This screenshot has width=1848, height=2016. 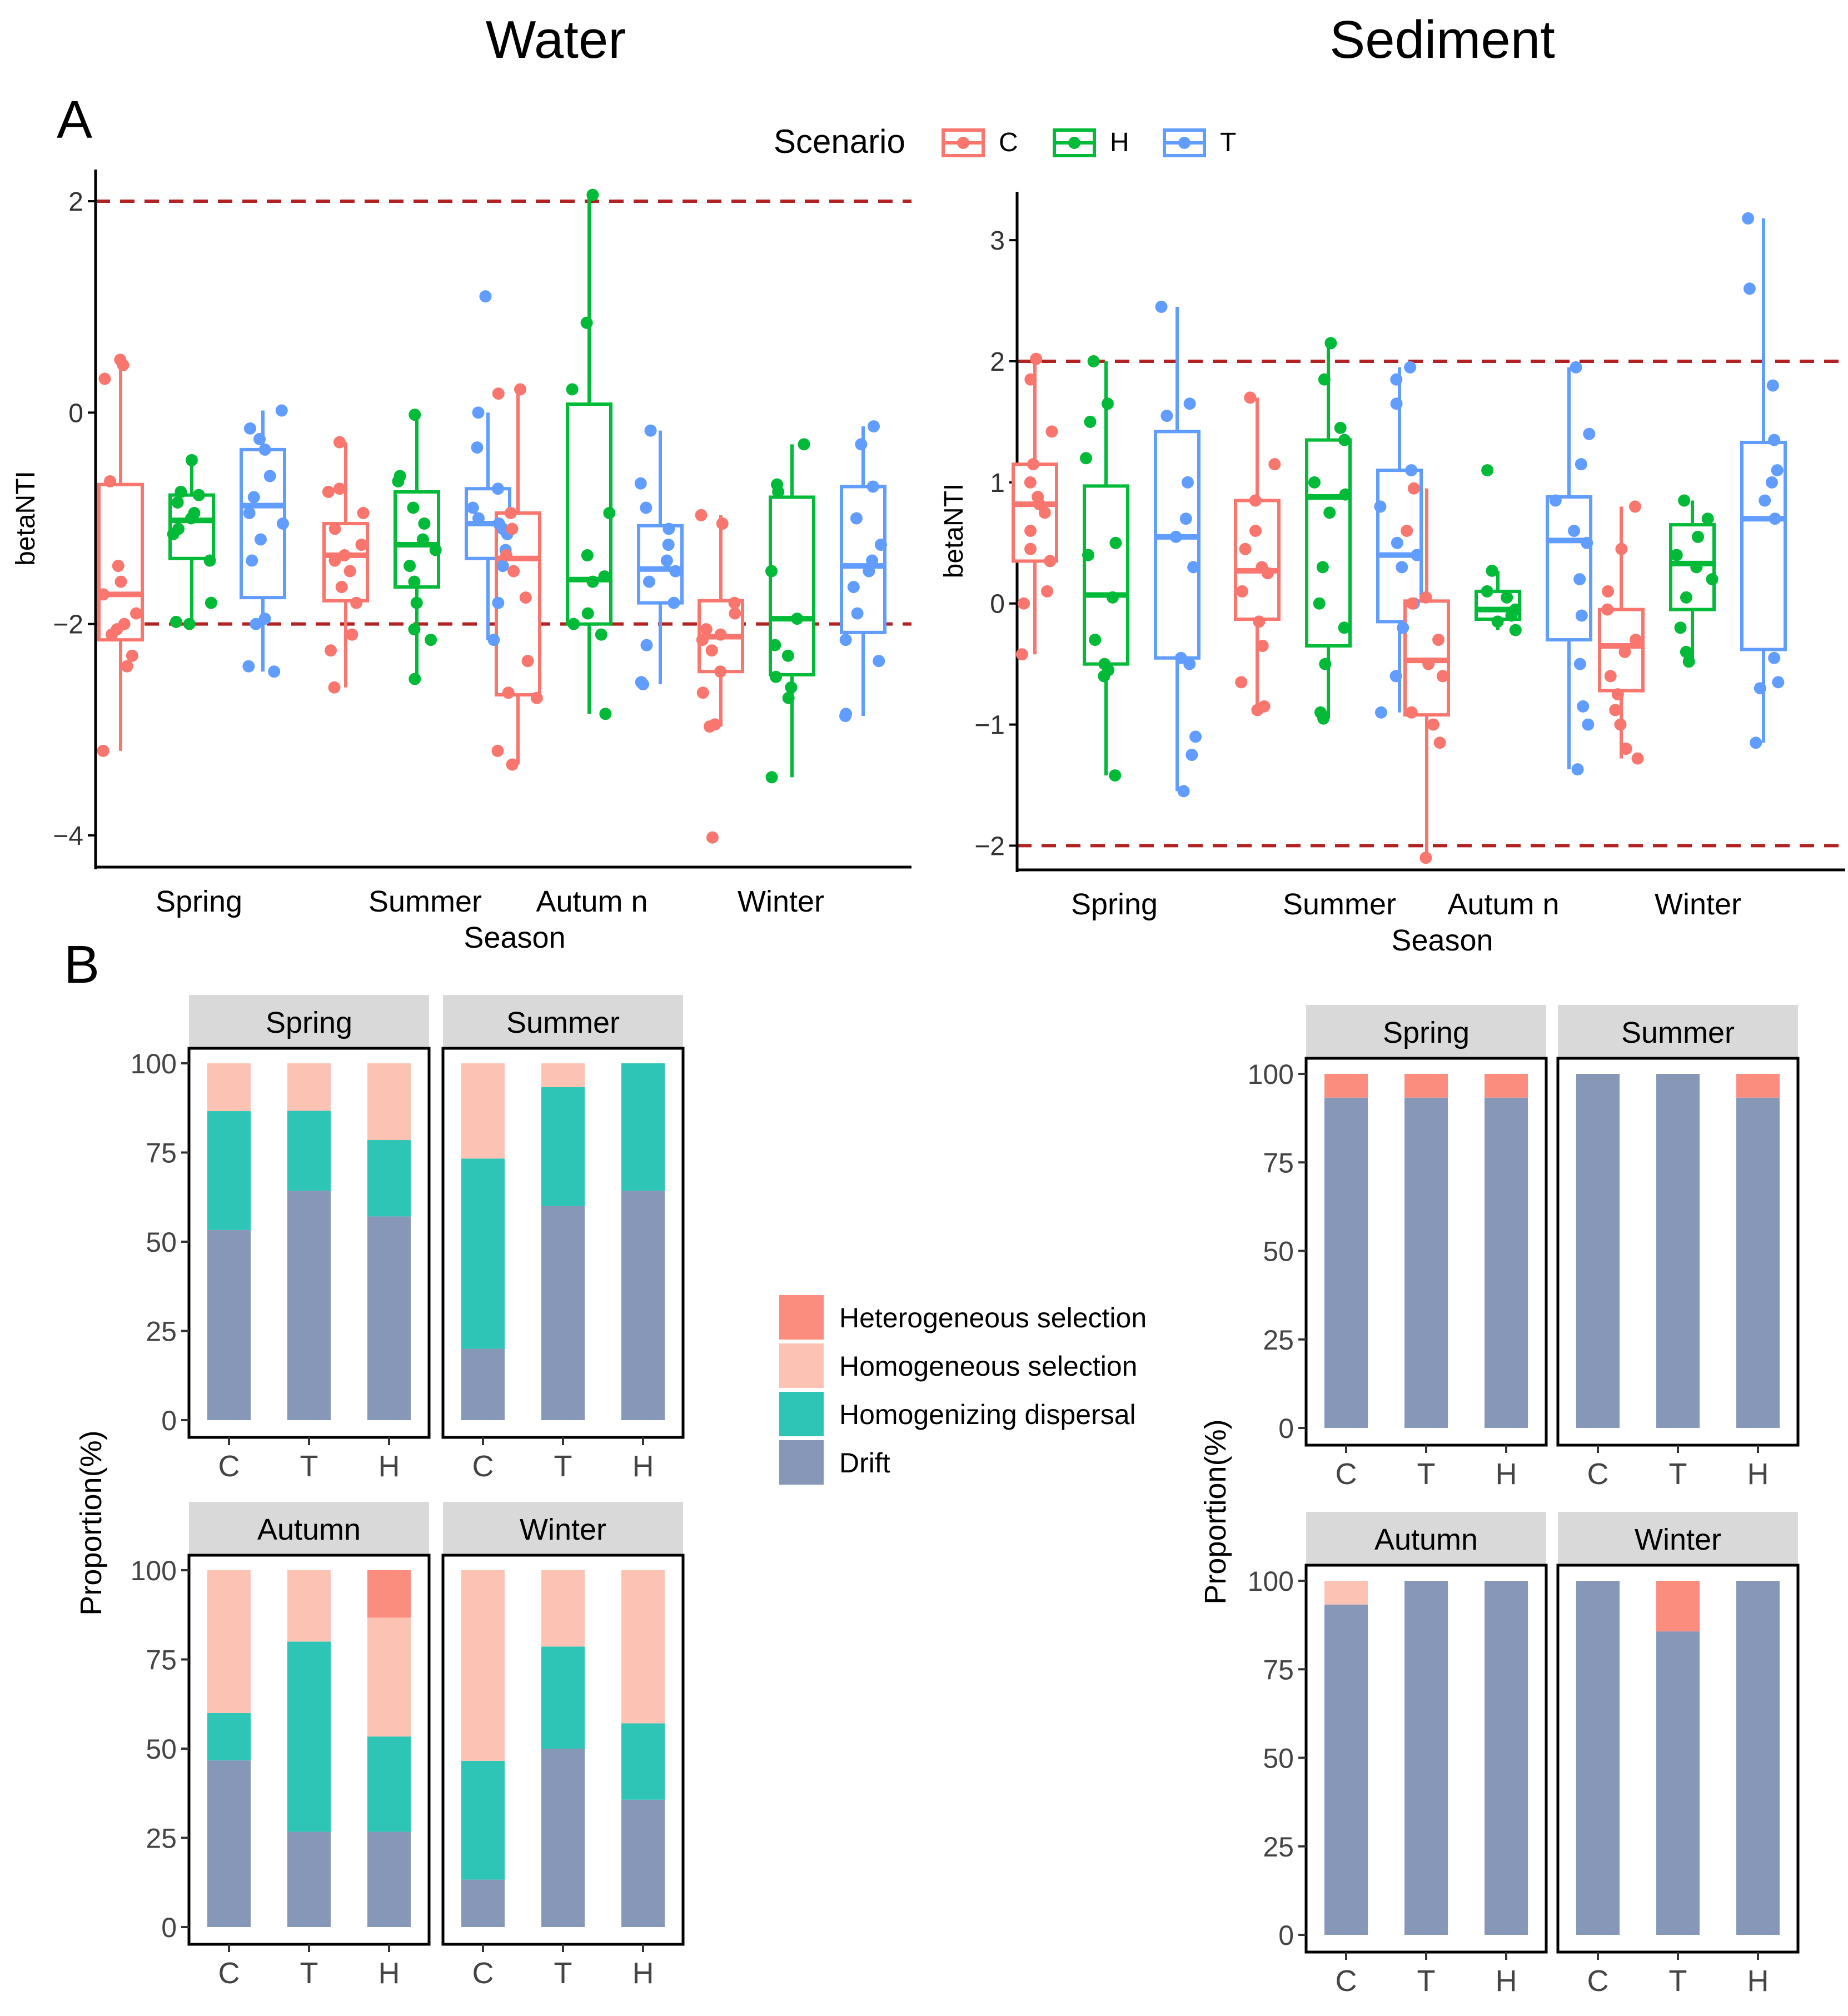 I want to click on facet-summer: Summer C T H, so click(x=563, y=1239).